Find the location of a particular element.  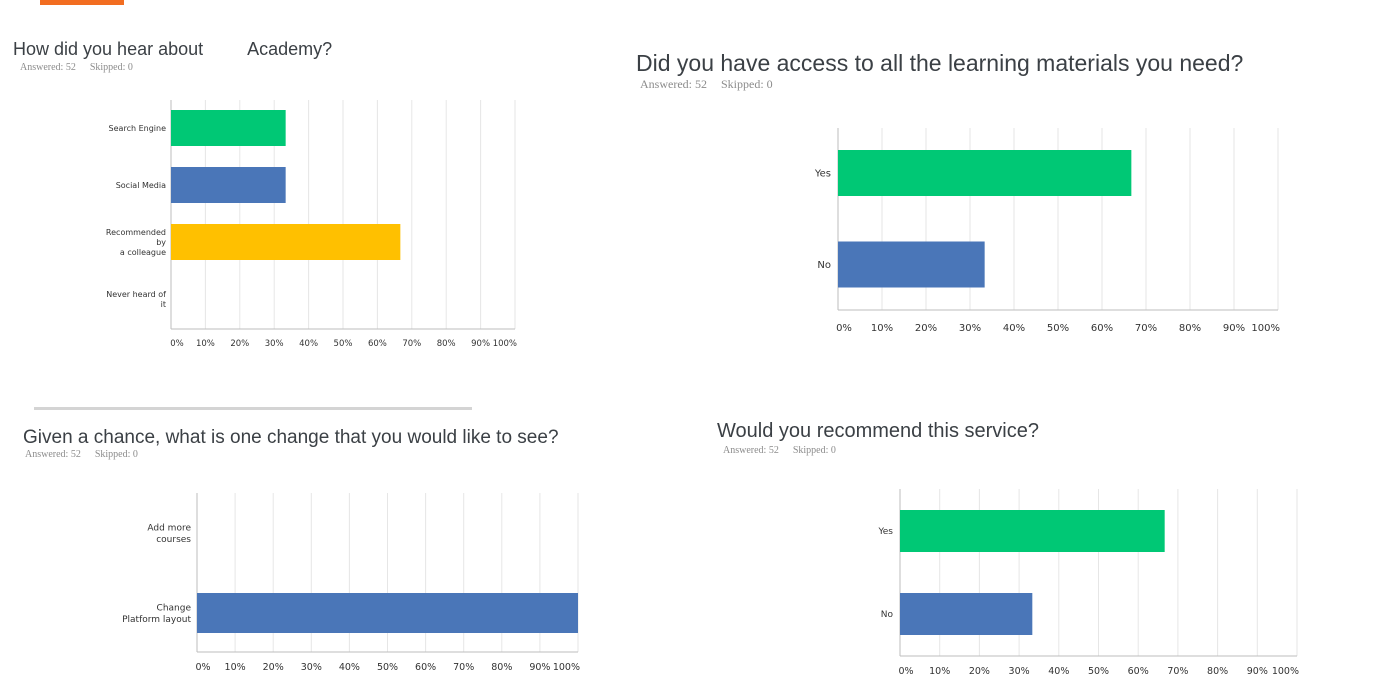

category-label: by is located at coordinates (161, 242).